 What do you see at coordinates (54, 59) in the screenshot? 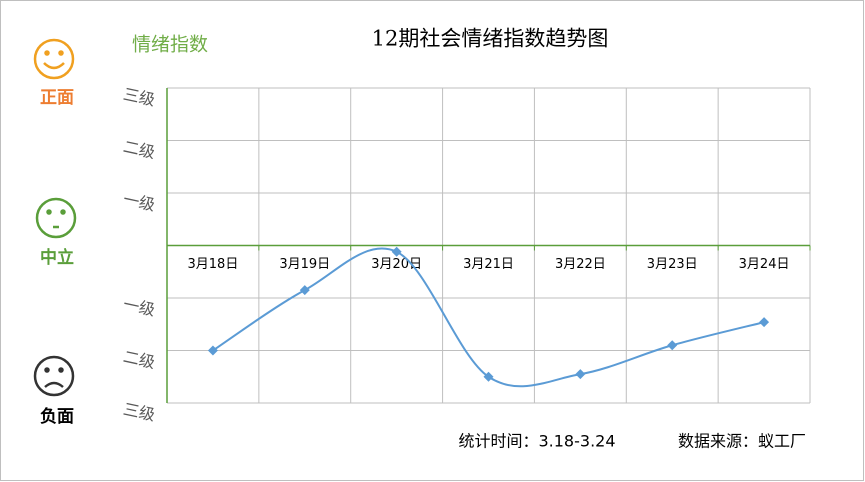
I see `happy-face` at bounding box center [54, 59].